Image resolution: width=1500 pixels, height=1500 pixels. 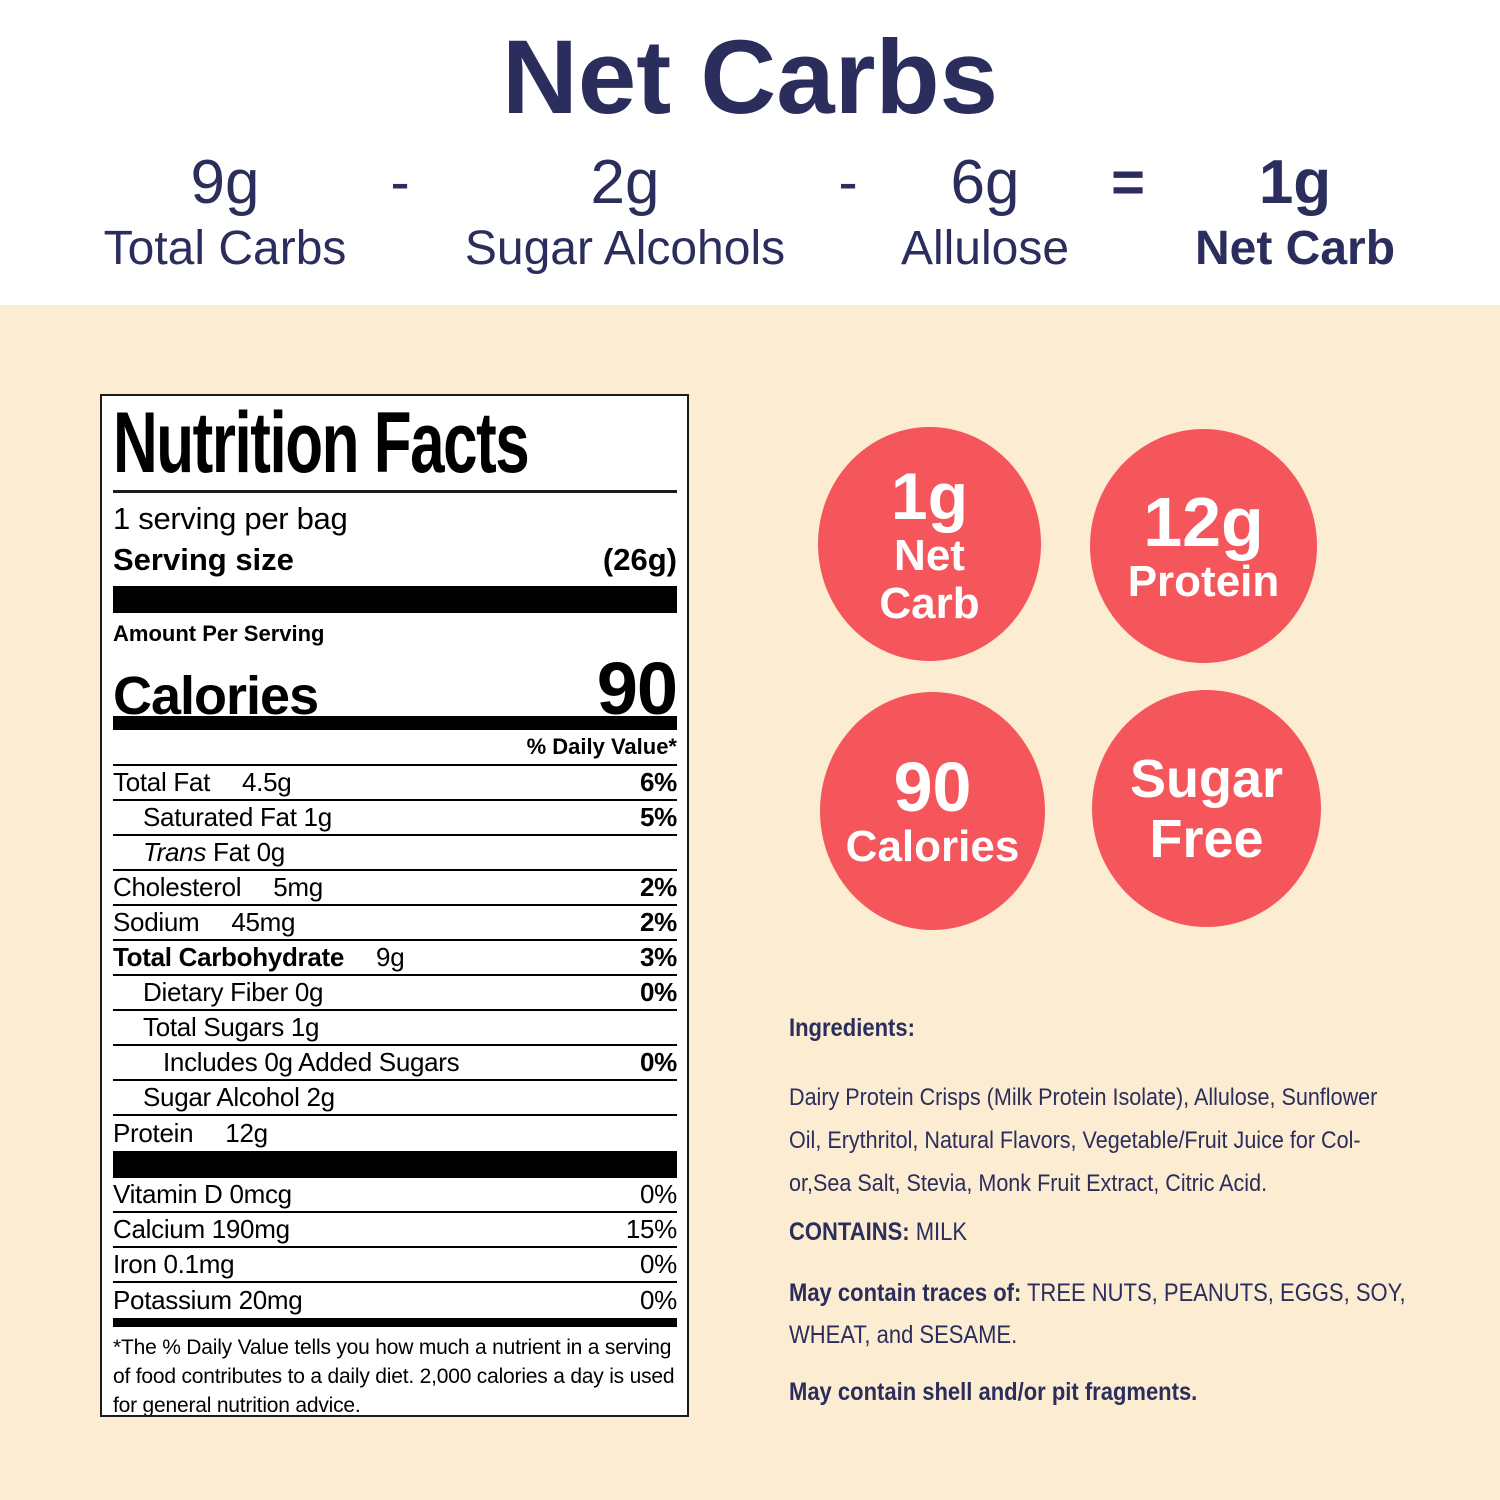 I want to click on equation-term-value: 9g, so click(x=225, y=182).